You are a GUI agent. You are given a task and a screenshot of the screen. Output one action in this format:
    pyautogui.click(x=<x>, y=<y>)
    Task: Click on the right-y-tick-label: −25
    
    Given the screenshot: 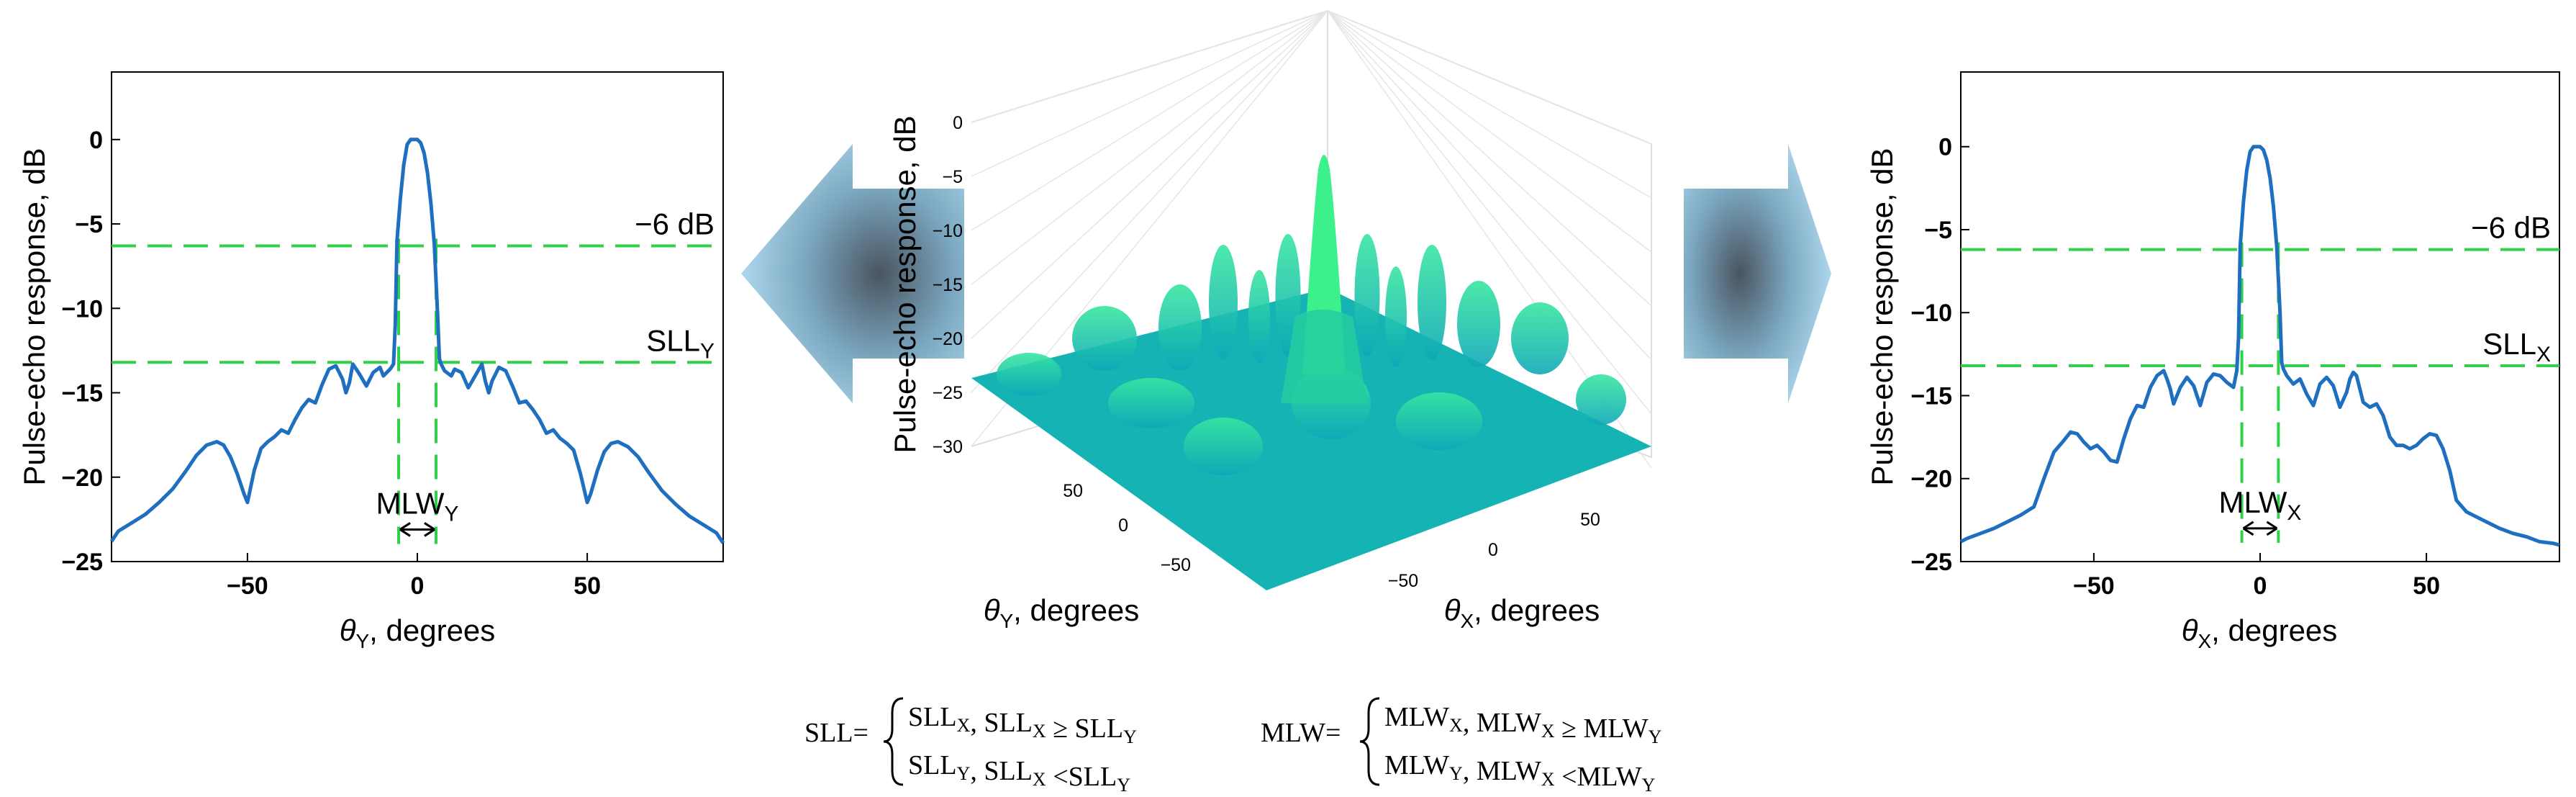 What is the action you would take?
    pyautogui.click(x=1931, y=562)
    